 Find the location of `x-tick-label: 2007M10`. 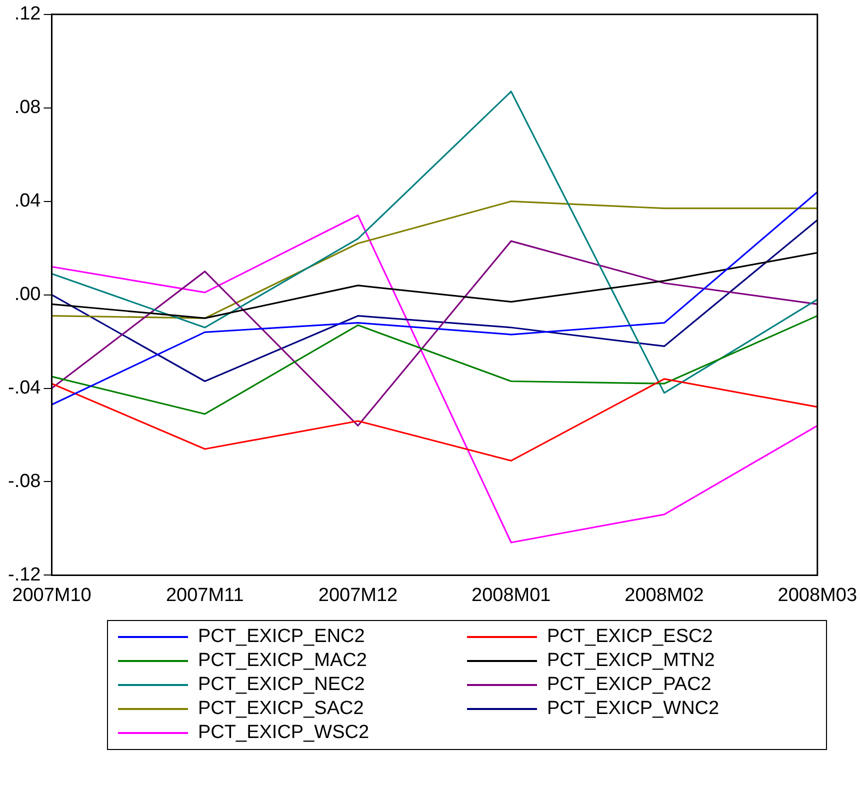

x-tick-label: 2007M10 is located at coordinates (52, 595).